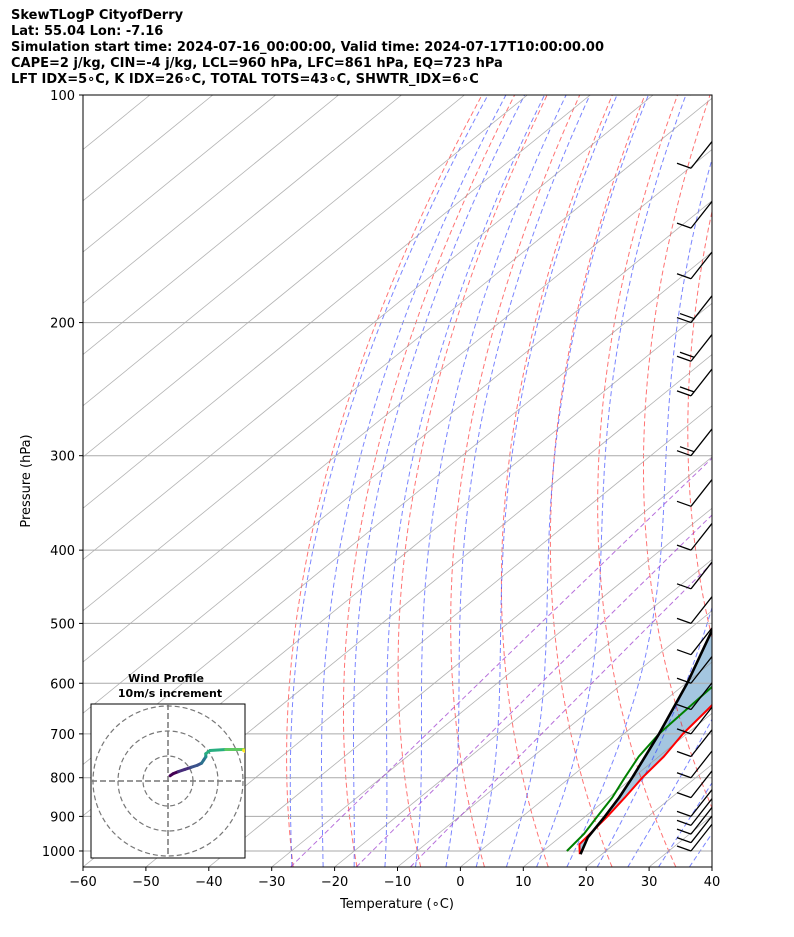  I want to click on profile-lines, so click(639, 741).